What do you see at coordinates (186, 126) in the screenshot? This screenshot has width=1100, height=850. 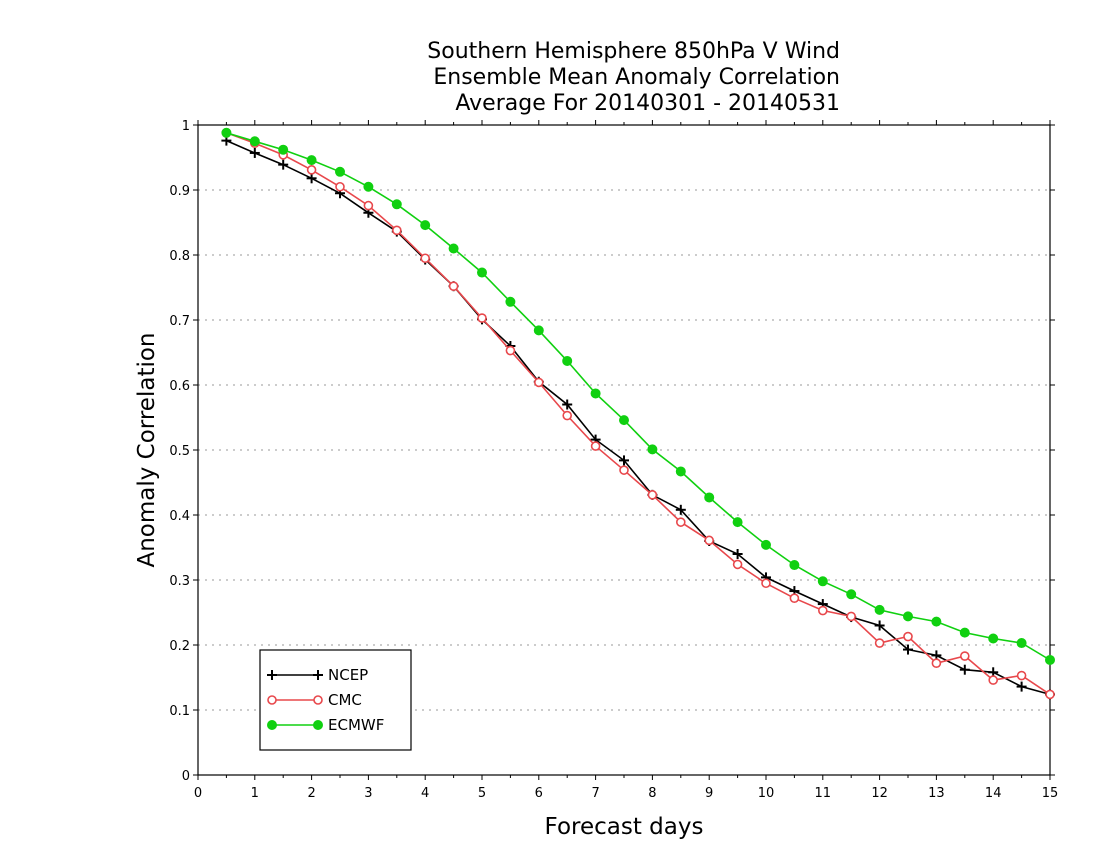 I see `y-tick-label: 1` at bounding box center [186, 126].